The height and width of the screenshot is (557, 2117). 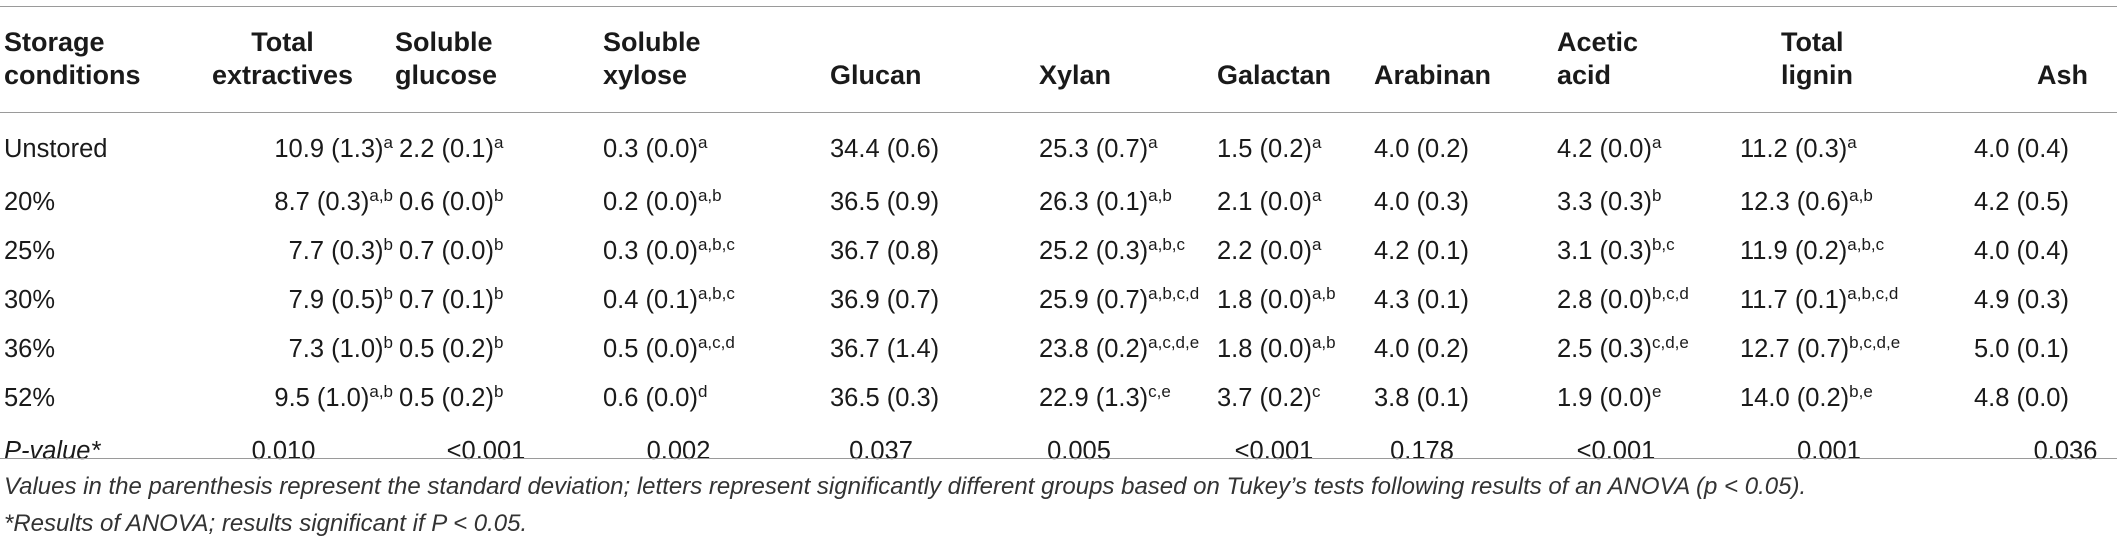 I want to click on significance-letters: c, so click(x=1316, y=391).